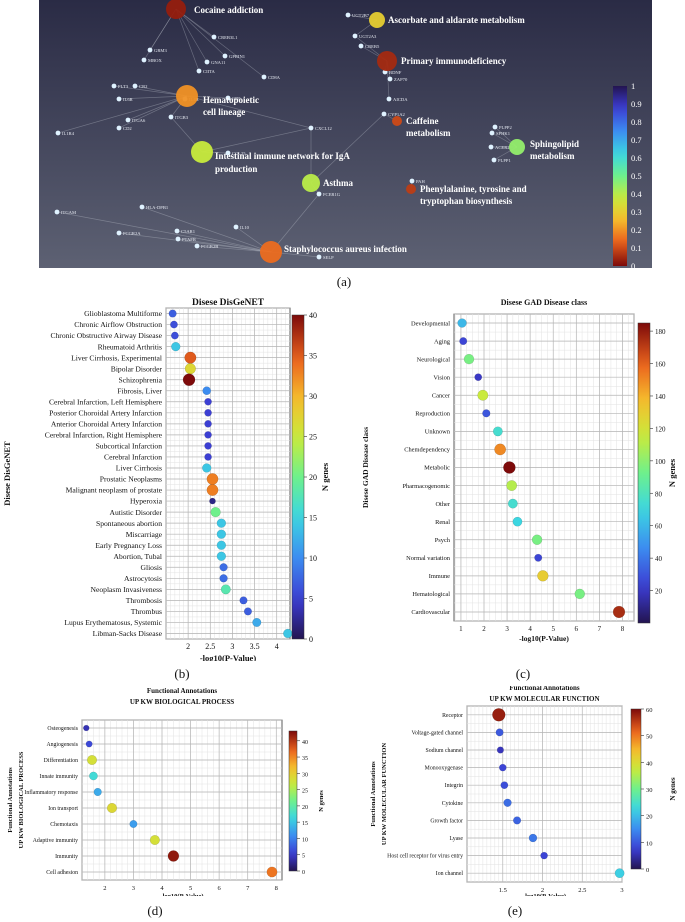 Image resolution: width=685 pixels, height=922 pixels. What do you see at coordinates (212, 479) in the screenshot?
I see `dot-prostatic-neoplasms` at bounding box center [212, 479].